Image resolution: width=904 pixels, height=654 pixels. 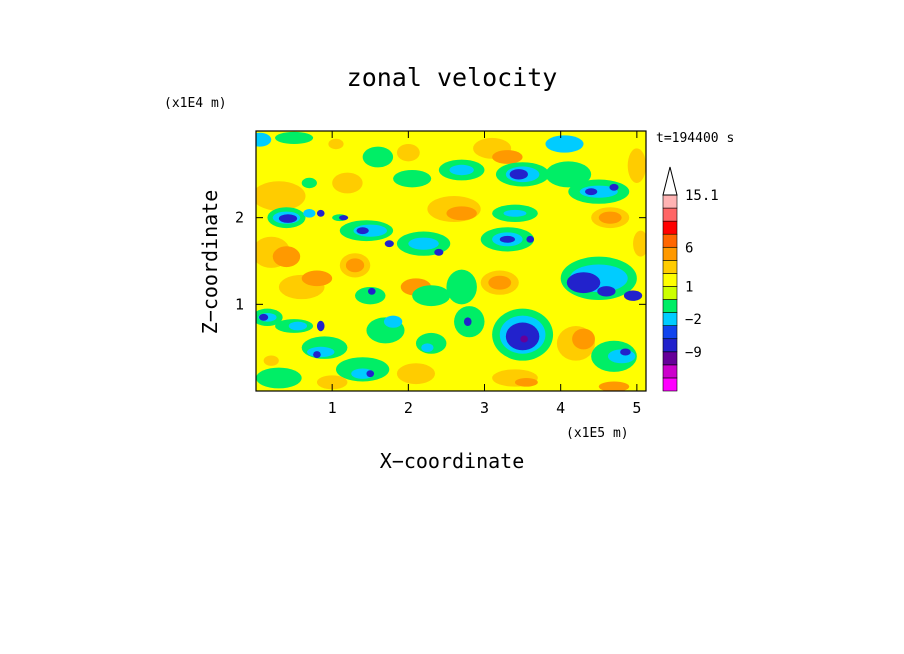 I want to click on y-tick-label: 2, so click(x=239, y=218).